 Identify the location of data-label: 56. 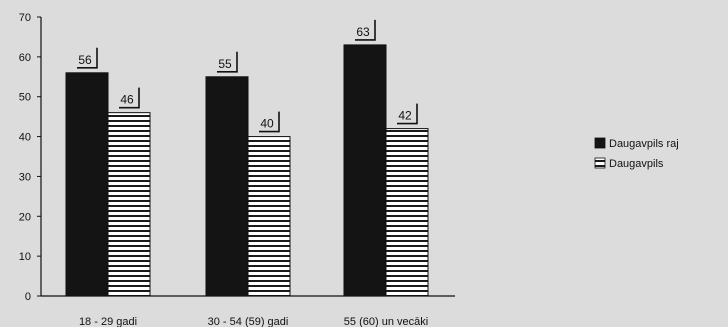
(85, 60).